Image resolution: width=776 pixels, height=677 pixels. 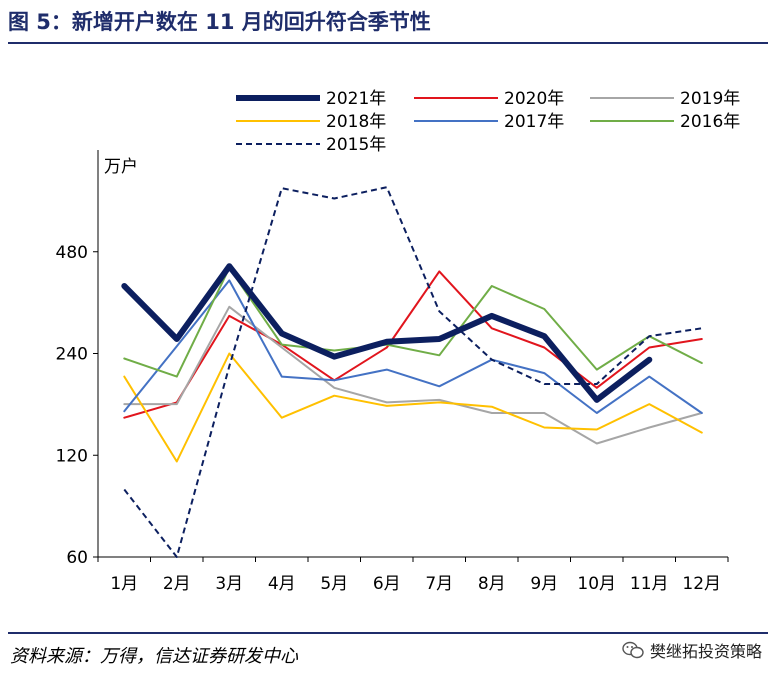 What do you see at coordinates (710, 99) in the screenshot?
I see `legend-label: 2019年` at bounding box center [710, 99].